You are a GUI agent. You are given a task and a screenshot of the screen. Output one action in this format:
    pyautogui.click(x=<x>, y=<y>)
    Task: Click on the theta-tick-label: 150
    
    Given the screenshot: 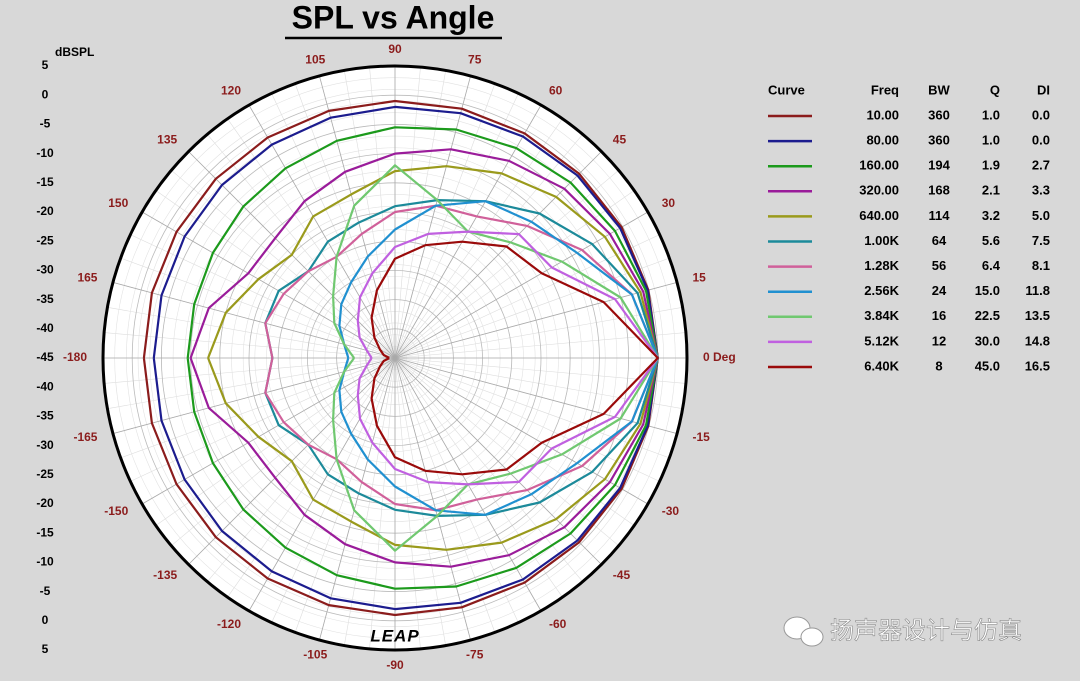 What is the action you would take?
    pyautogui.click(x=118, y=203)
    